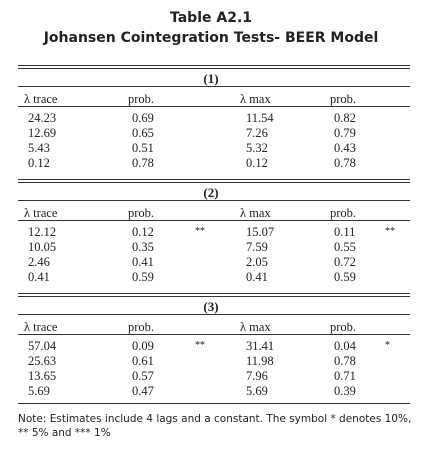 This screenshot has height=450, width=422. I want to click on cell: 11.98, so click(260, 361).